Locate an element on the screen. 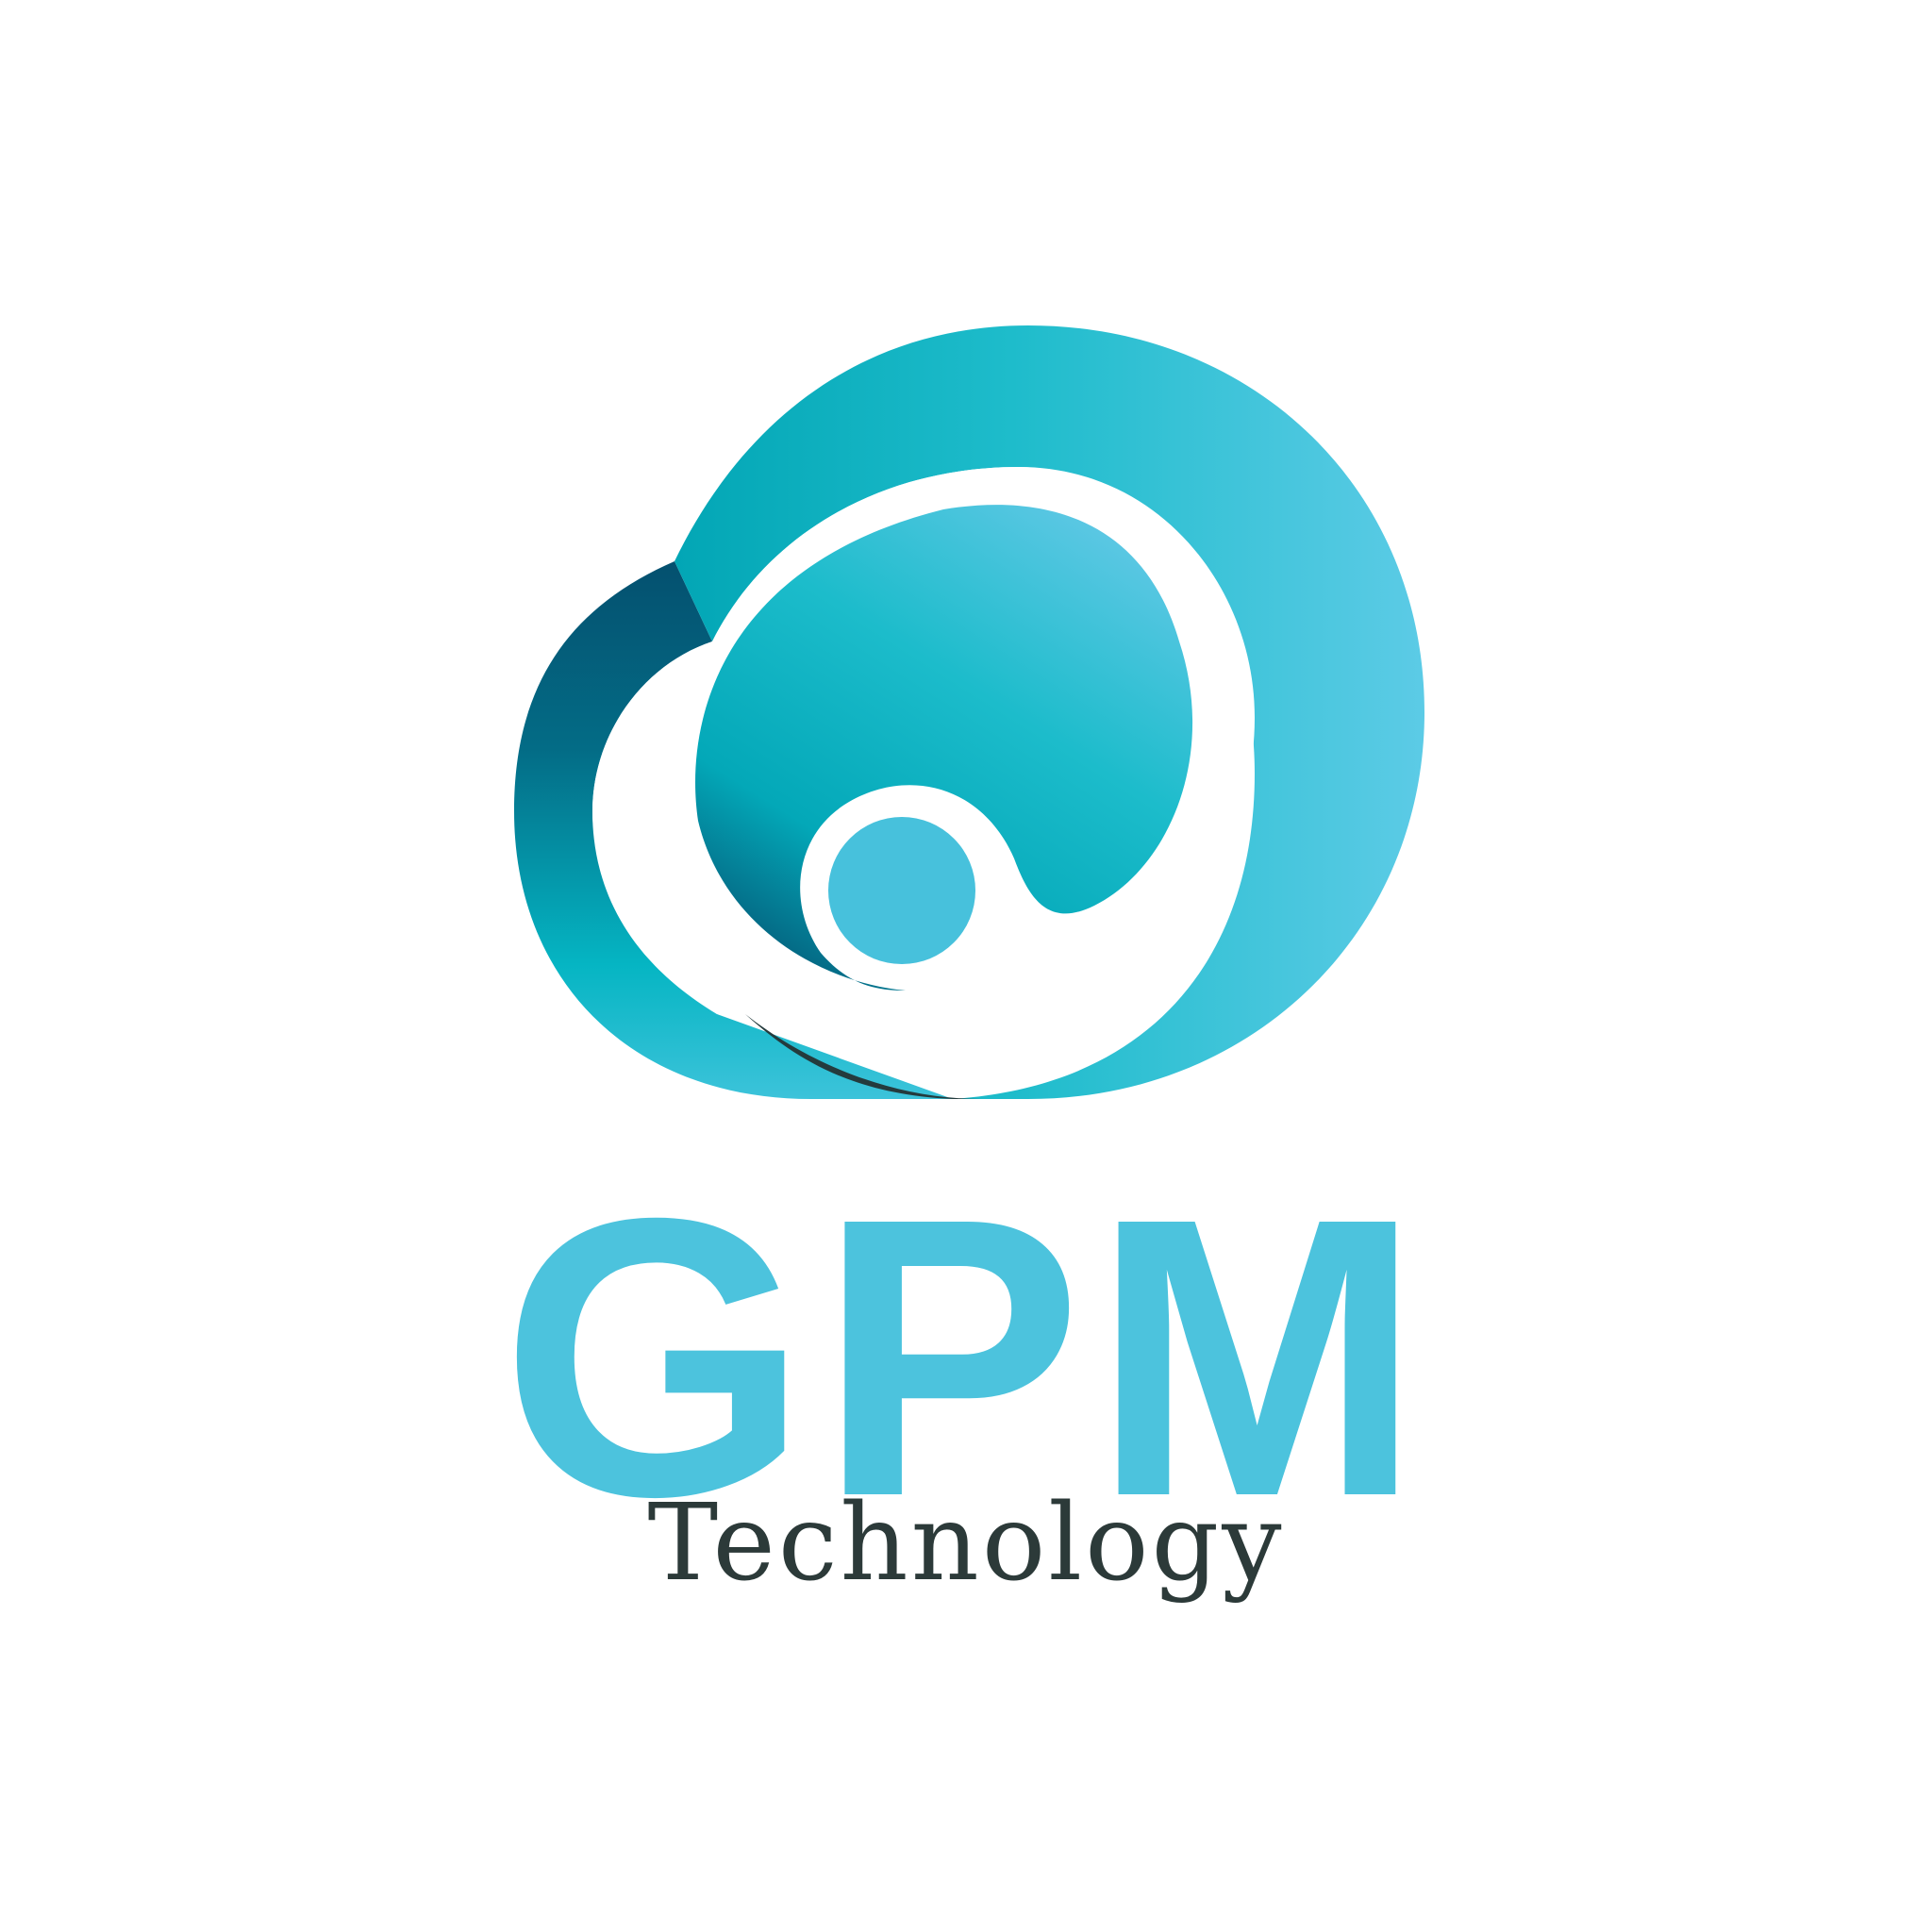 This screenshot has width=1932, height=1932. brand-wordmark: GPM is located at coordinates (966, 1358).